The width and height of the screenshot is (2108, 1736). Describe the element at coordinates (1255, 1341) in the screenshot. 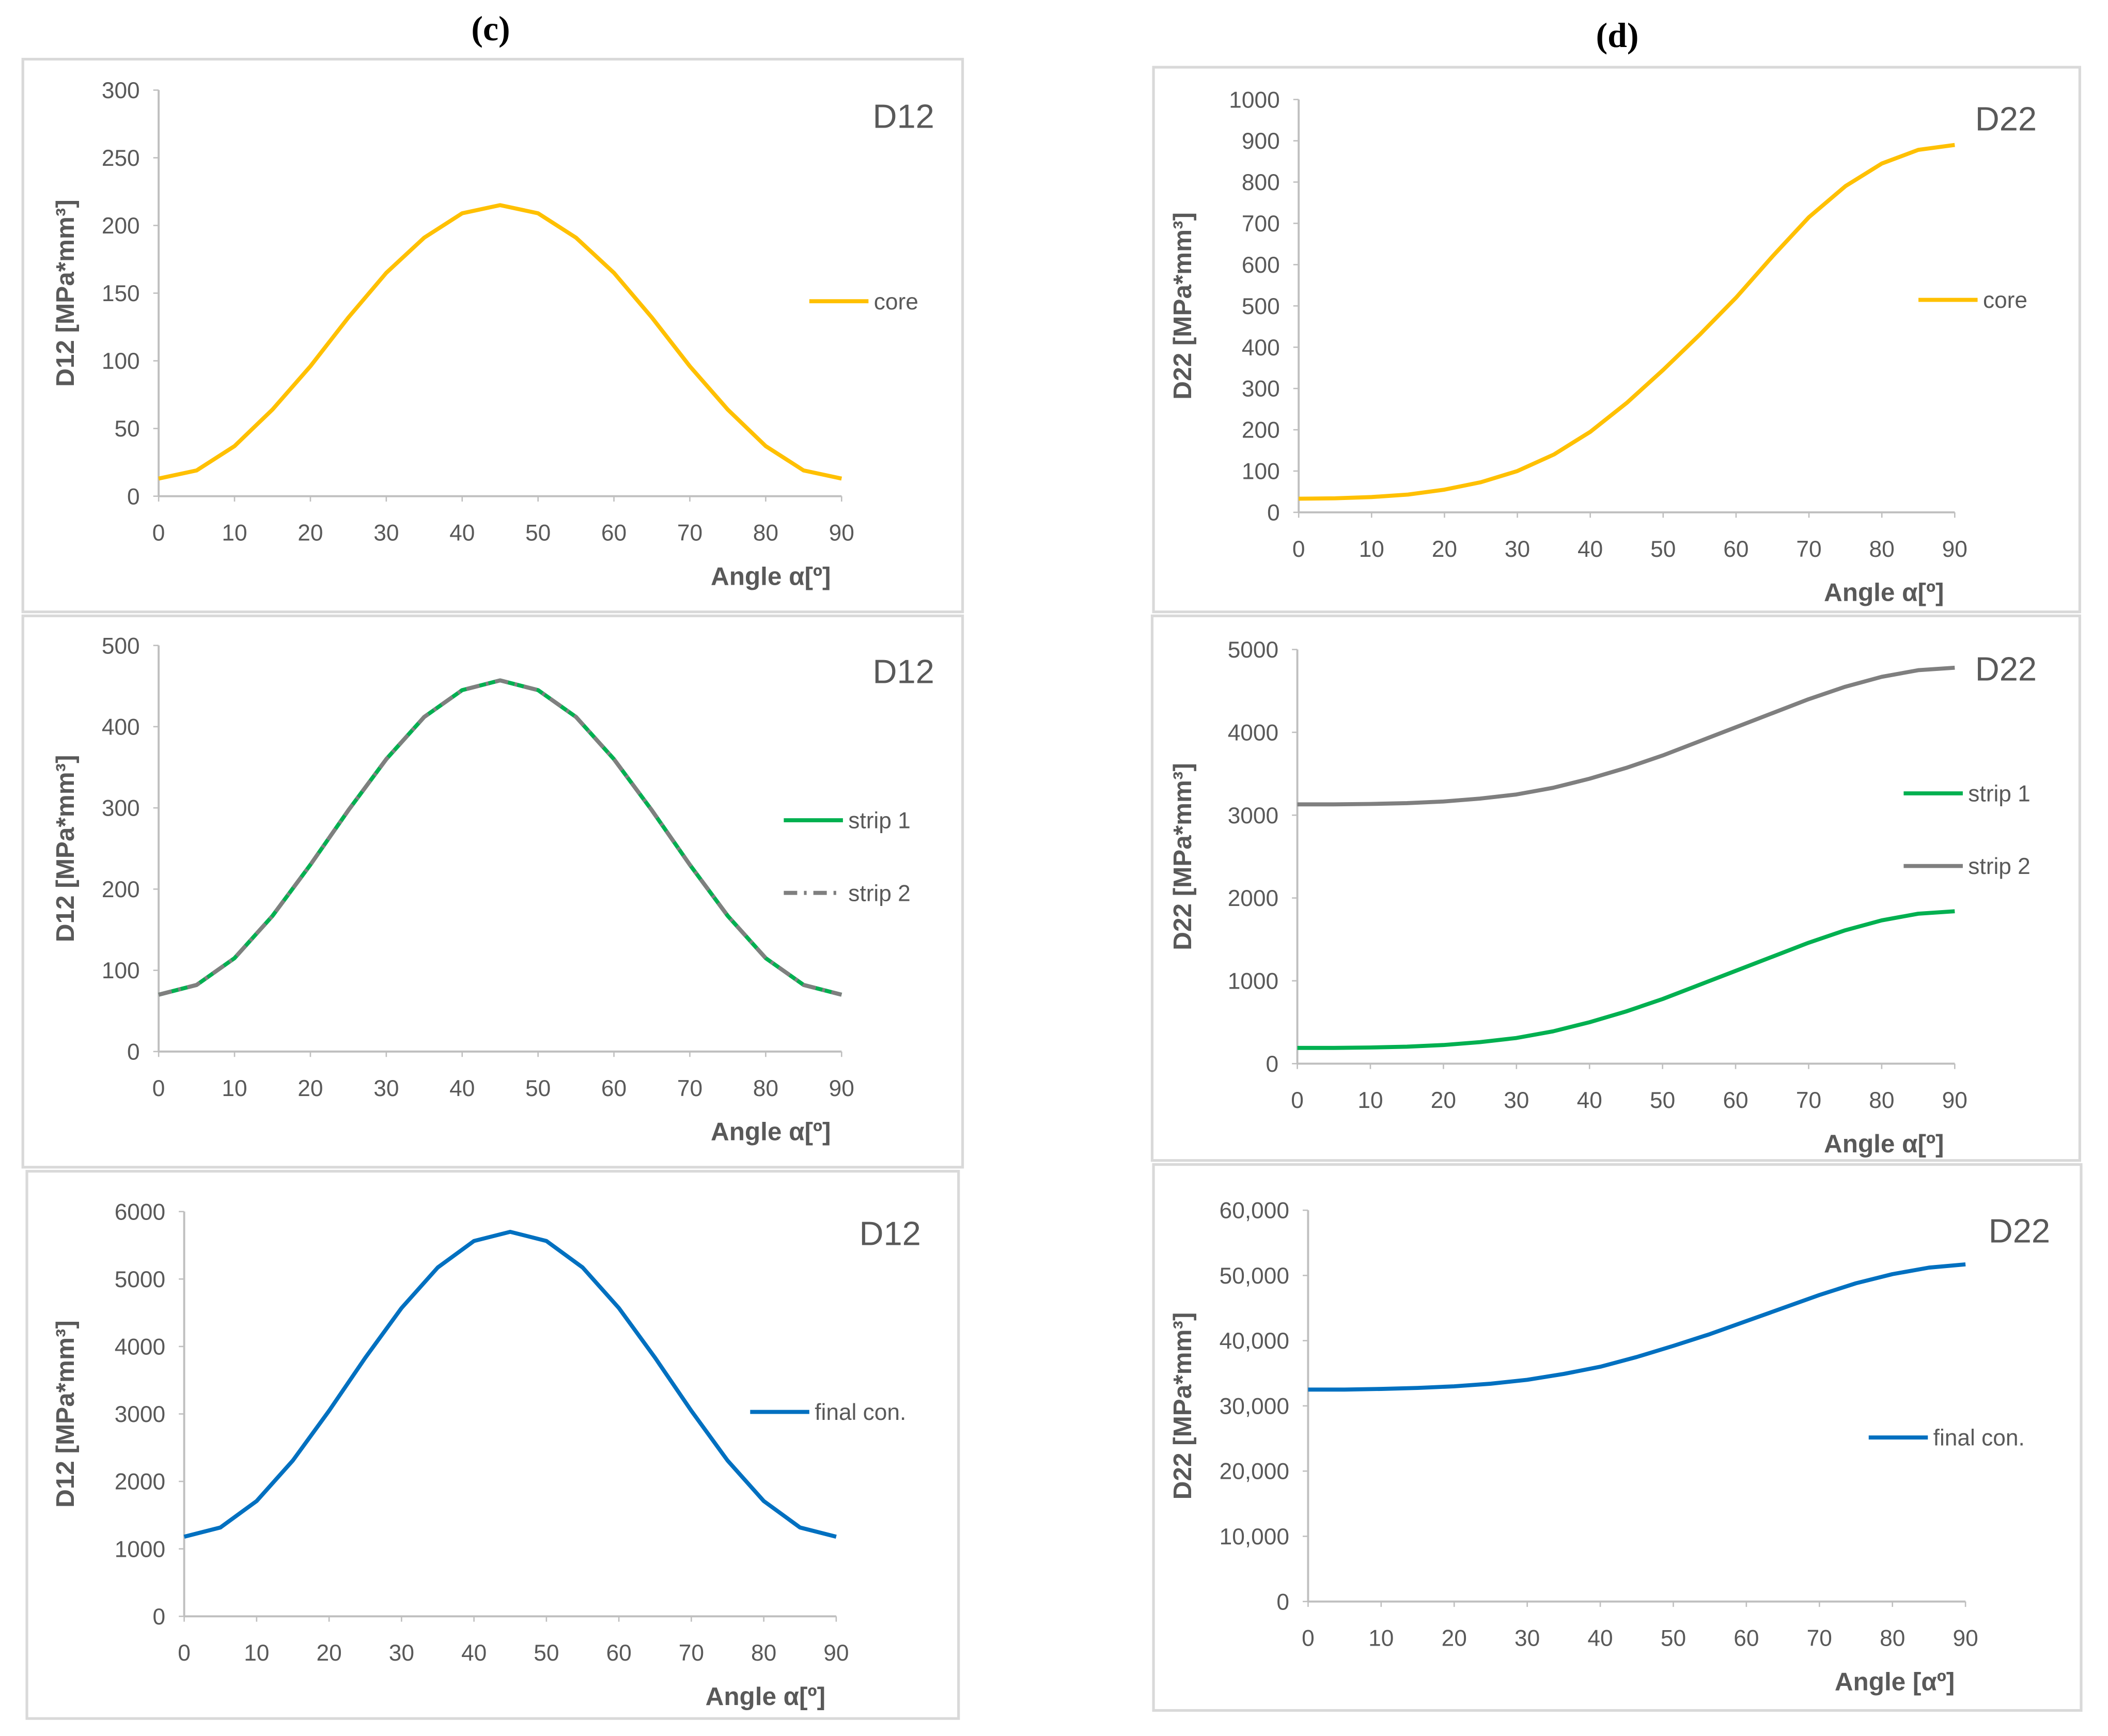

I see `y-tick-label: 40,000` at that location.